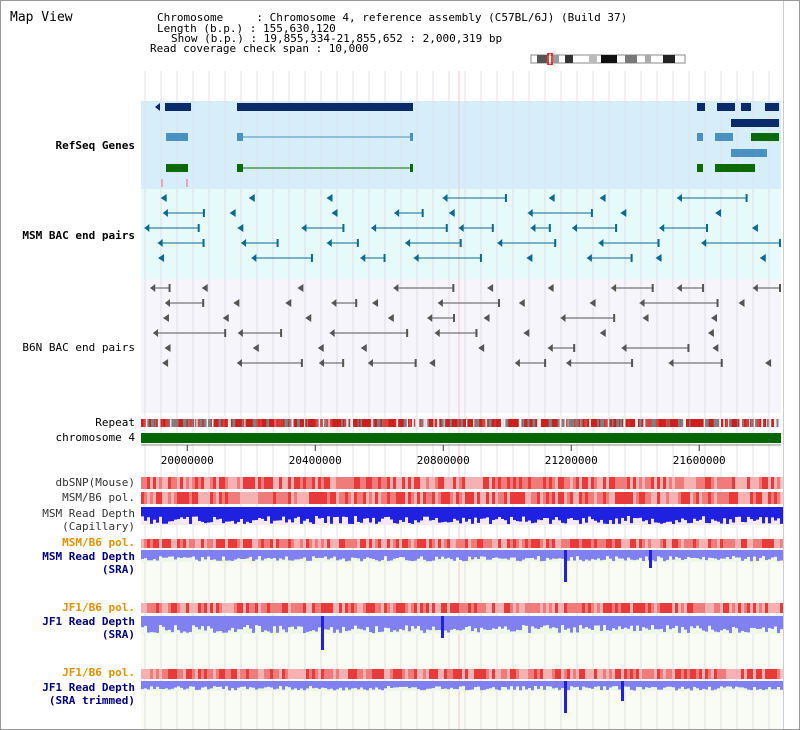 This screenshot has width=800, height=730. Describe the element at coordinates (609, 59) in the screenshot. I see `chromosome-ideogram` at that location.